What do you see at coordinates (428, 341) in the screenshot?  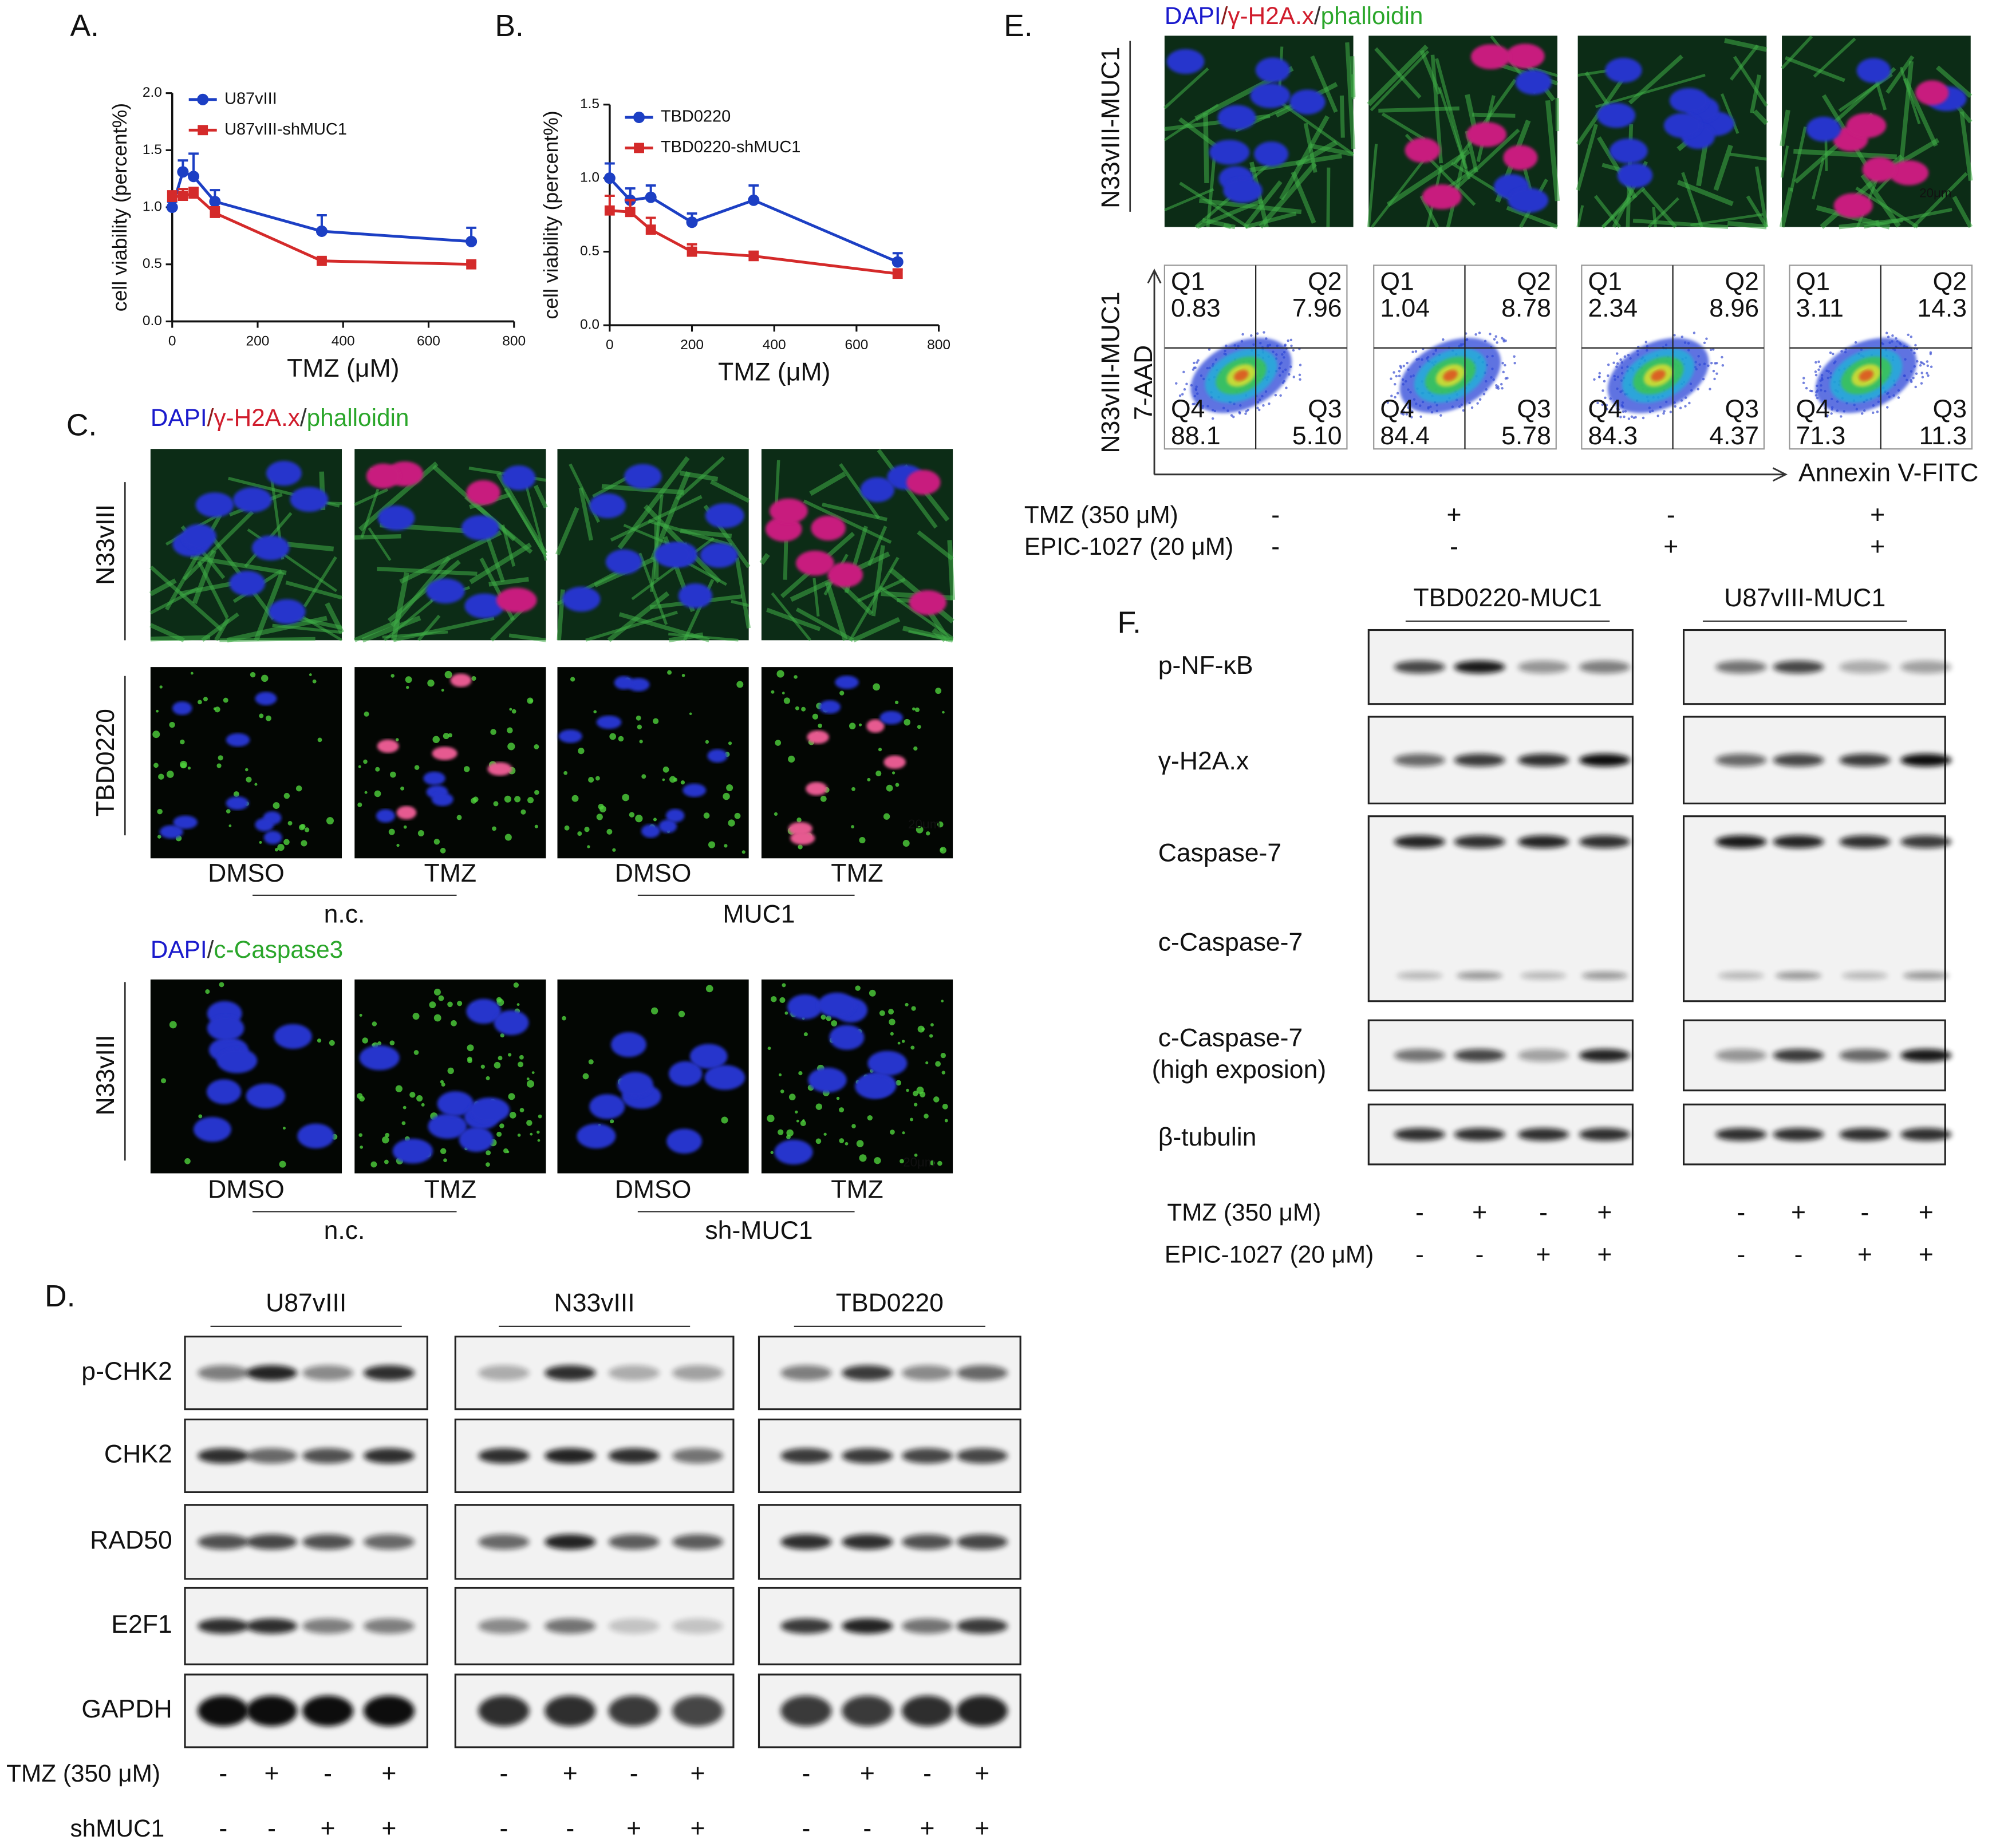 I see `x-tick-label: 600` at bounding box center [428, 341].